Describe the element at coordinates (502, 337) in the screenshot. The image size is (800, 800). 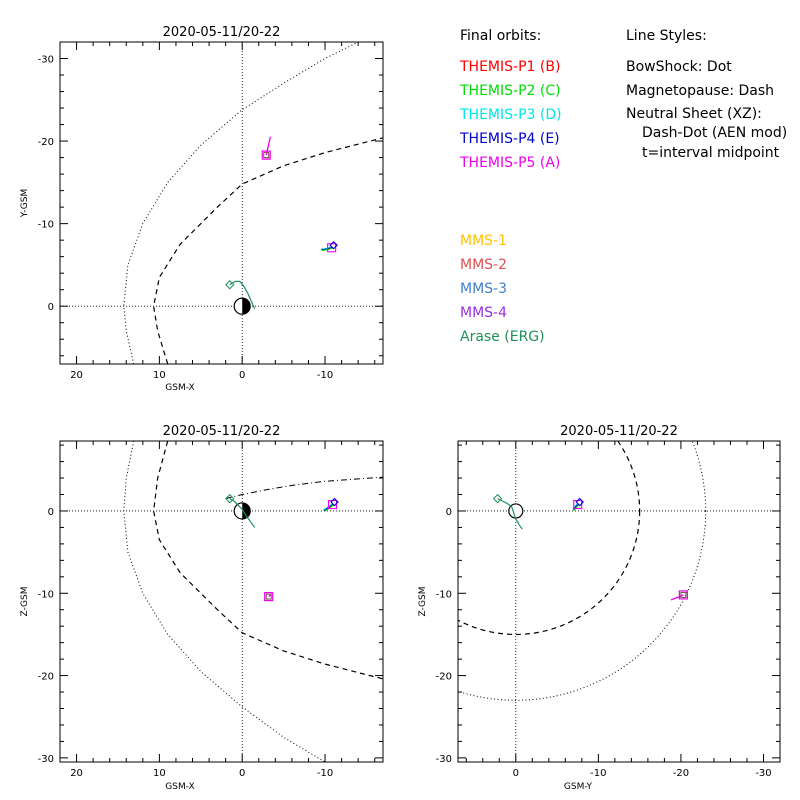
I see `legend-mission-item: Arase (ERG)` at that location.